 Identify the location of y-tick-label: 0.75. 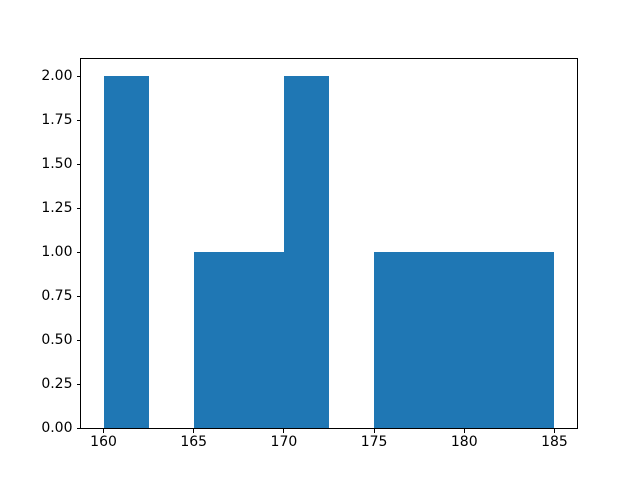
(57, 296).